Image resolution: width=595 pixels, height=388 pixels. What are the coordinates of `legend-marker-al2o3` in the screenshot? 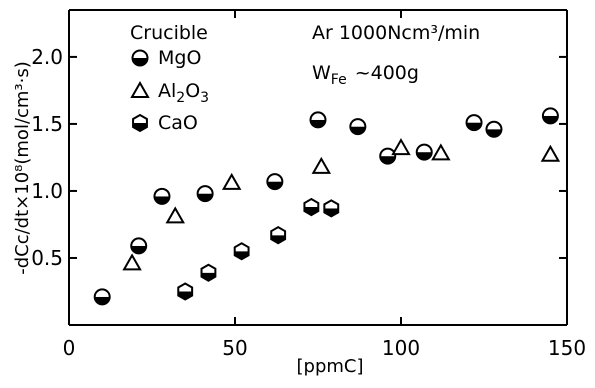 It's located at (140, 89).